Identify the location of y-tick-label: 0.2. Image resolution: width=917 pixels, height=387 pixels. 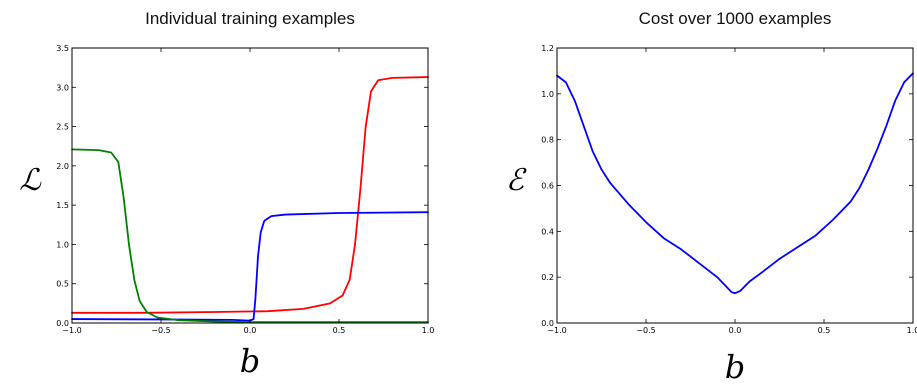
(547, 277).